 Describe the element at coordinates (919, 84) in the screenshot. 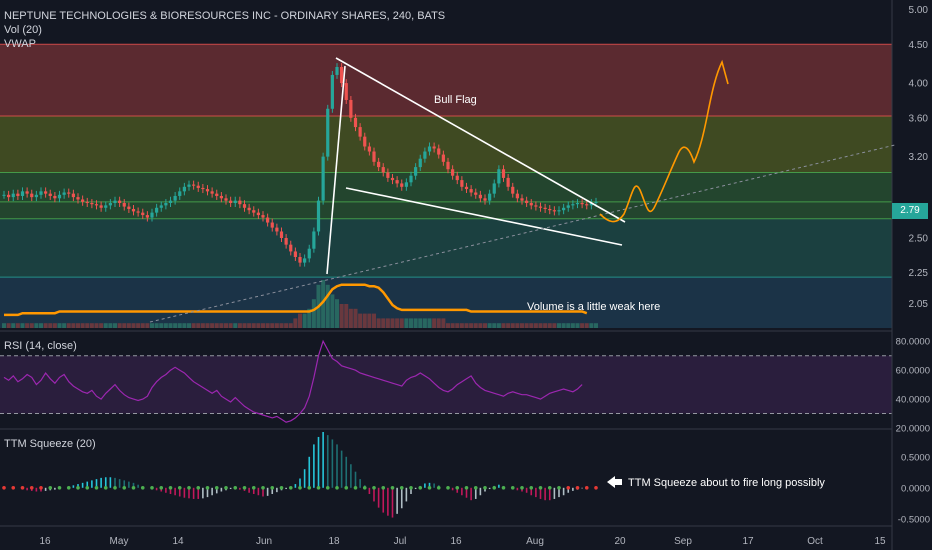

I see `price-tick-label: 4.00` at that location.